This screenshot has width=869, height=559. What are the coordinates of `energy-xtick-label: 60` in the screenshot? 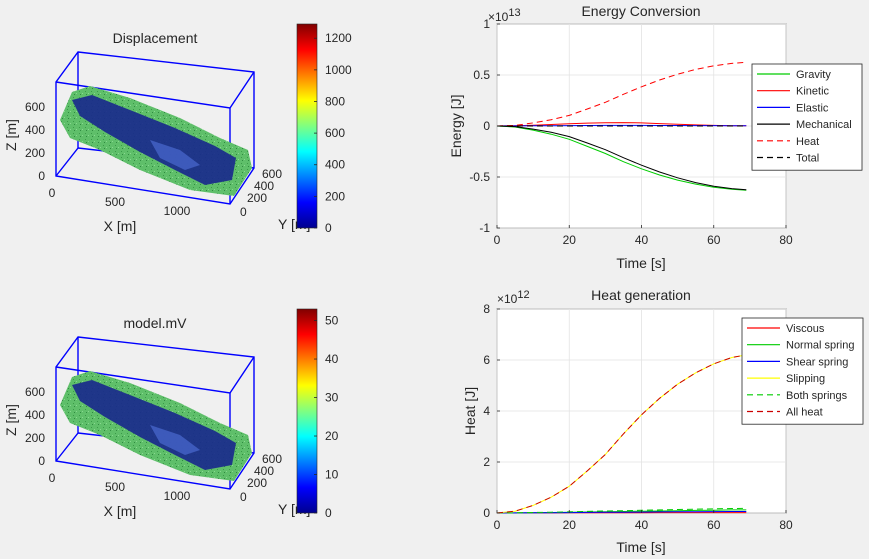 It's located at (714, 240).